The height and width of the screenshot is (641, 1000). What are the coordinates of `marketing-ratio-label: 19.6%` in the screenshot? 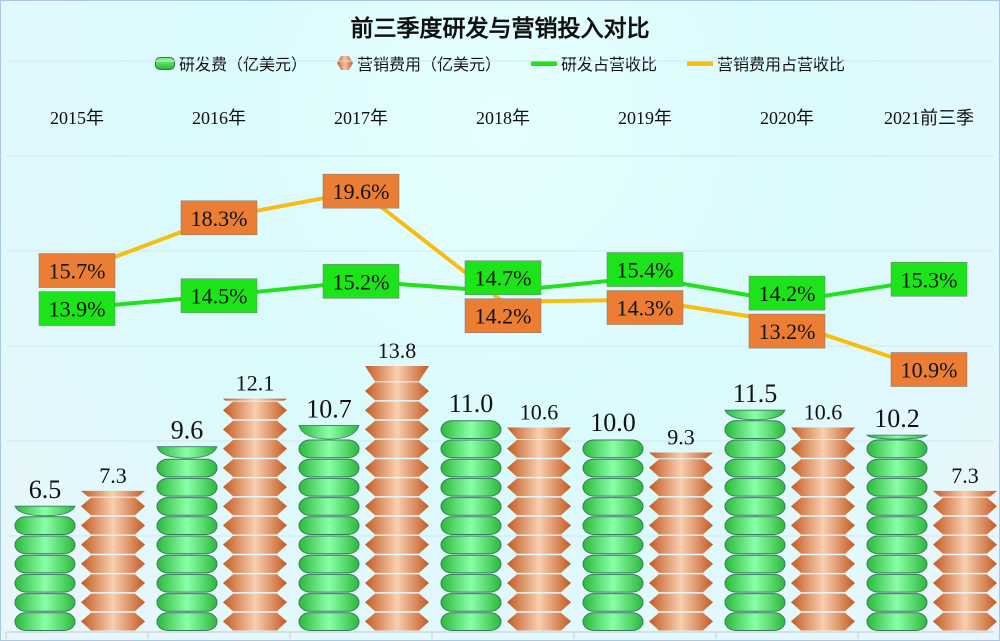 It's located at (361, 191).